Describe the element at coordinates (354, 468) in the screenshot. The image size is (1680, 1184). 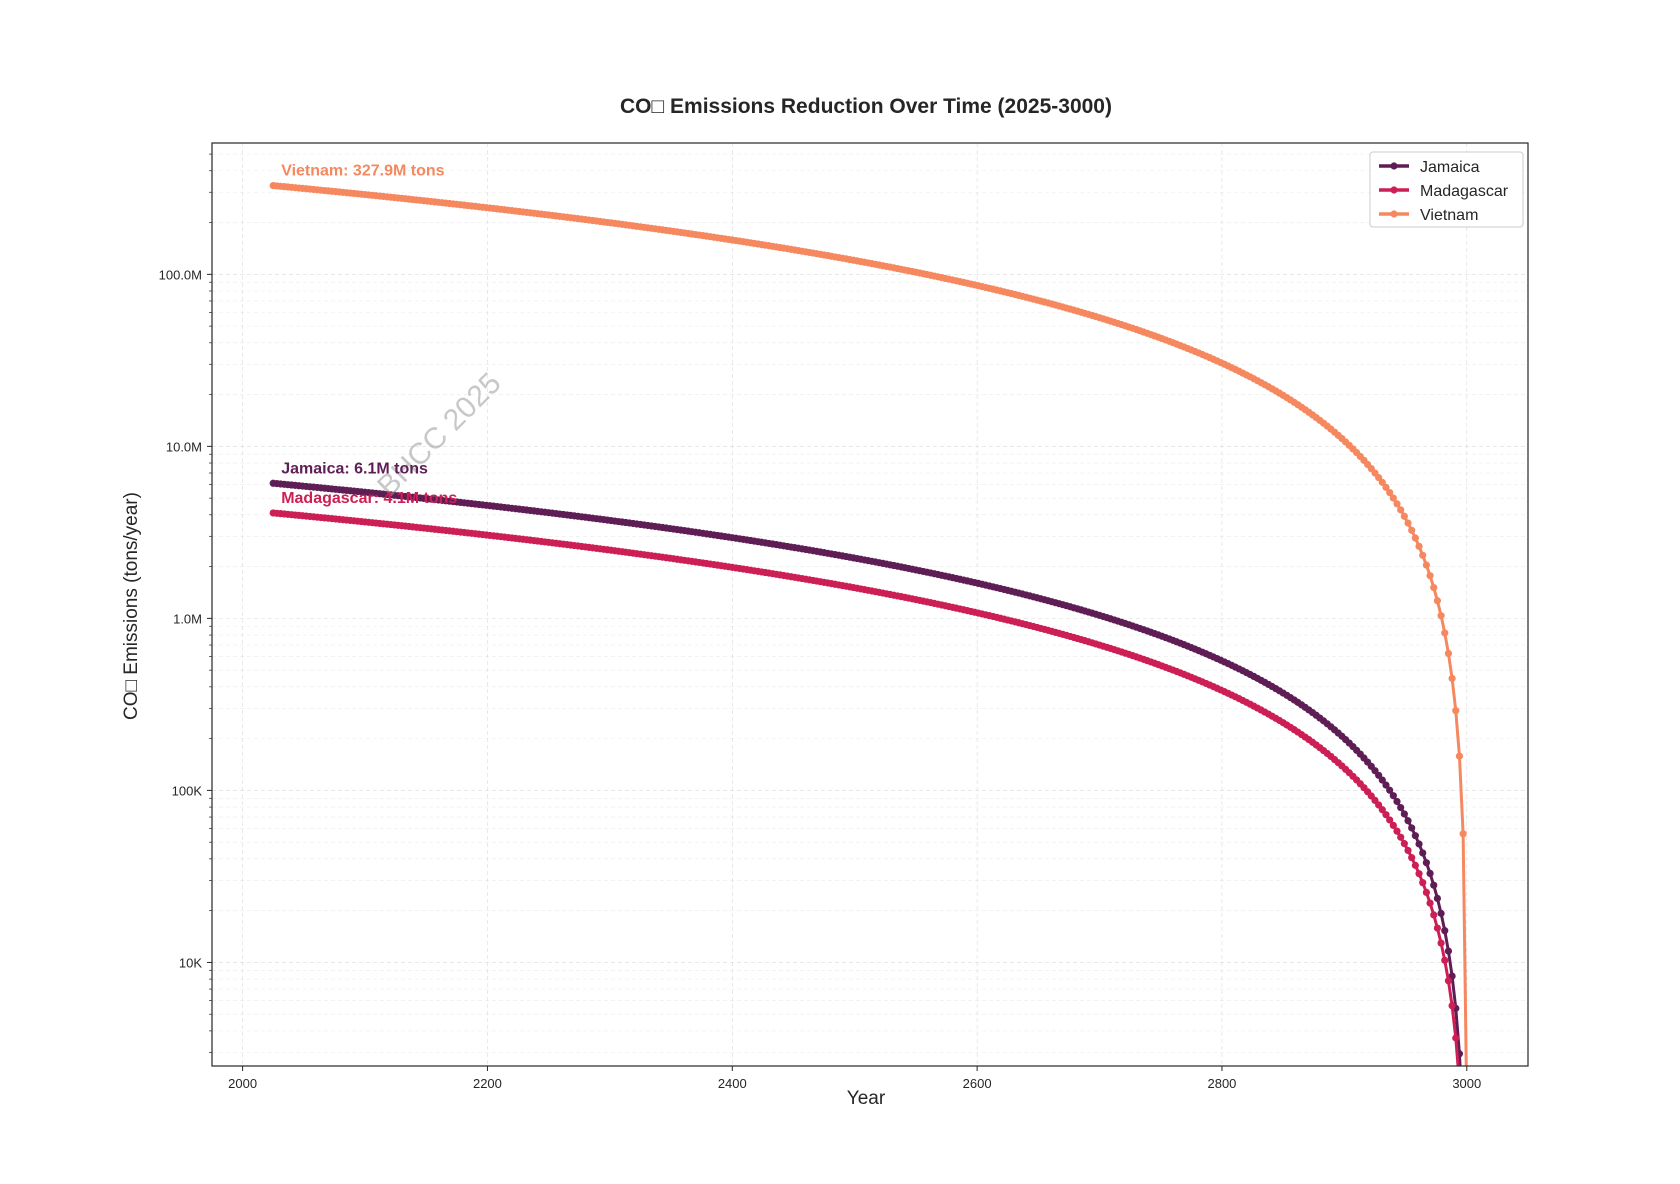
I see `annotation-jamaica: Jamaica: 6.1M tons` at that location.